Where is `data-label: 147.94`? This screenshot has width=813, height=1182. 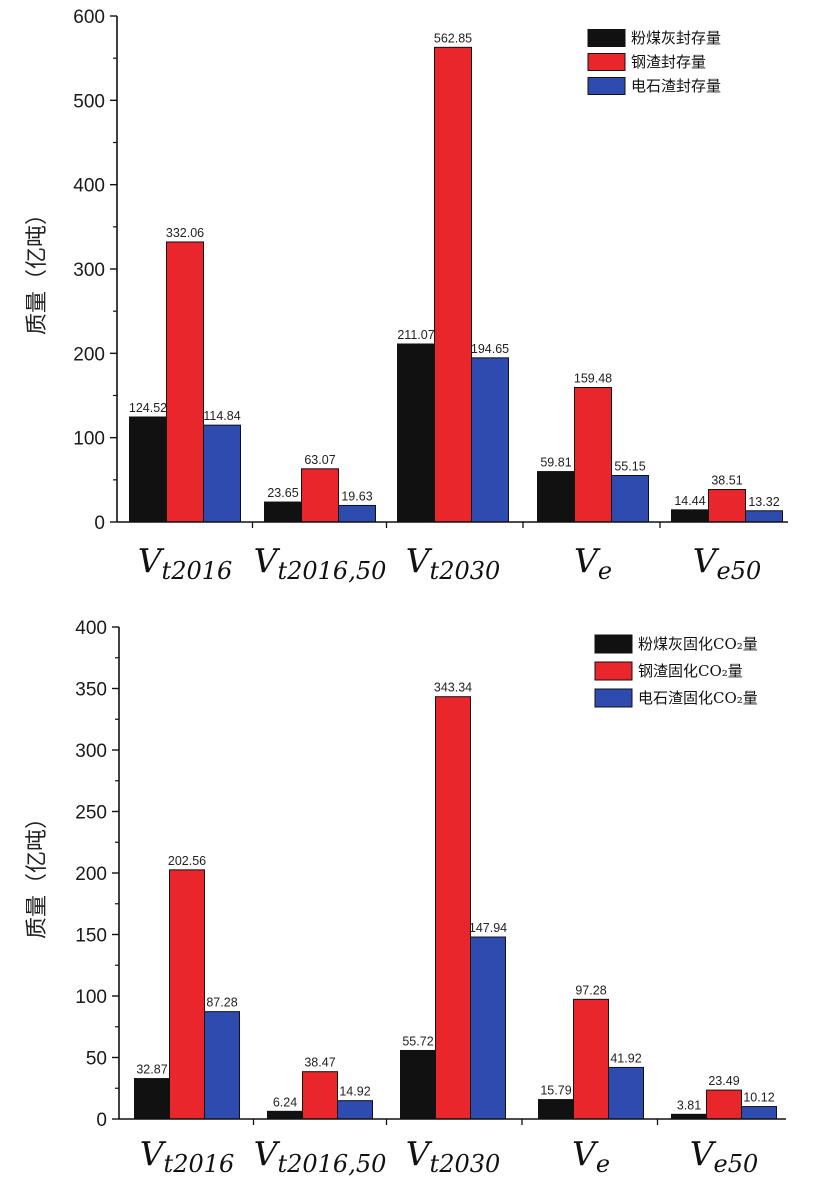 data-label: 147.94 is located at coordinates (488, 928).